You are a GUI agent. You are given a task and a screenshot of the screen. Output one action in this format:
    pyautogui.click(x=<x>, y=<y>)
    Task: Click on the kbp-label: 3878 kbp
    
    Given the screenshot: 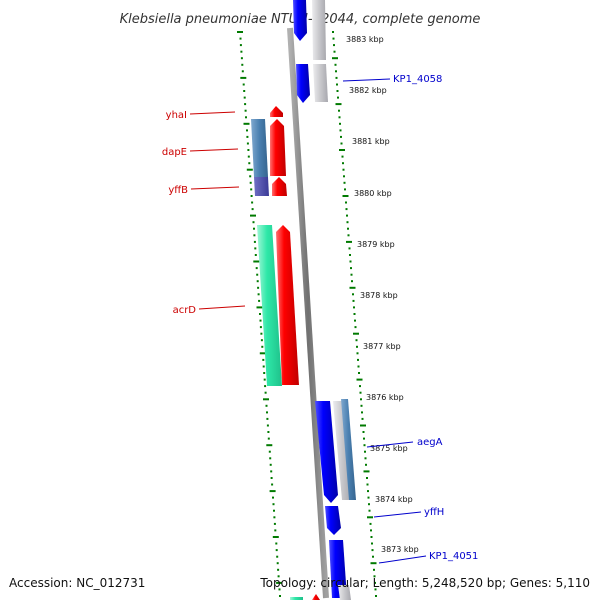 What is the action you would take?
    pyautogui.click(x=379, y=295)
    